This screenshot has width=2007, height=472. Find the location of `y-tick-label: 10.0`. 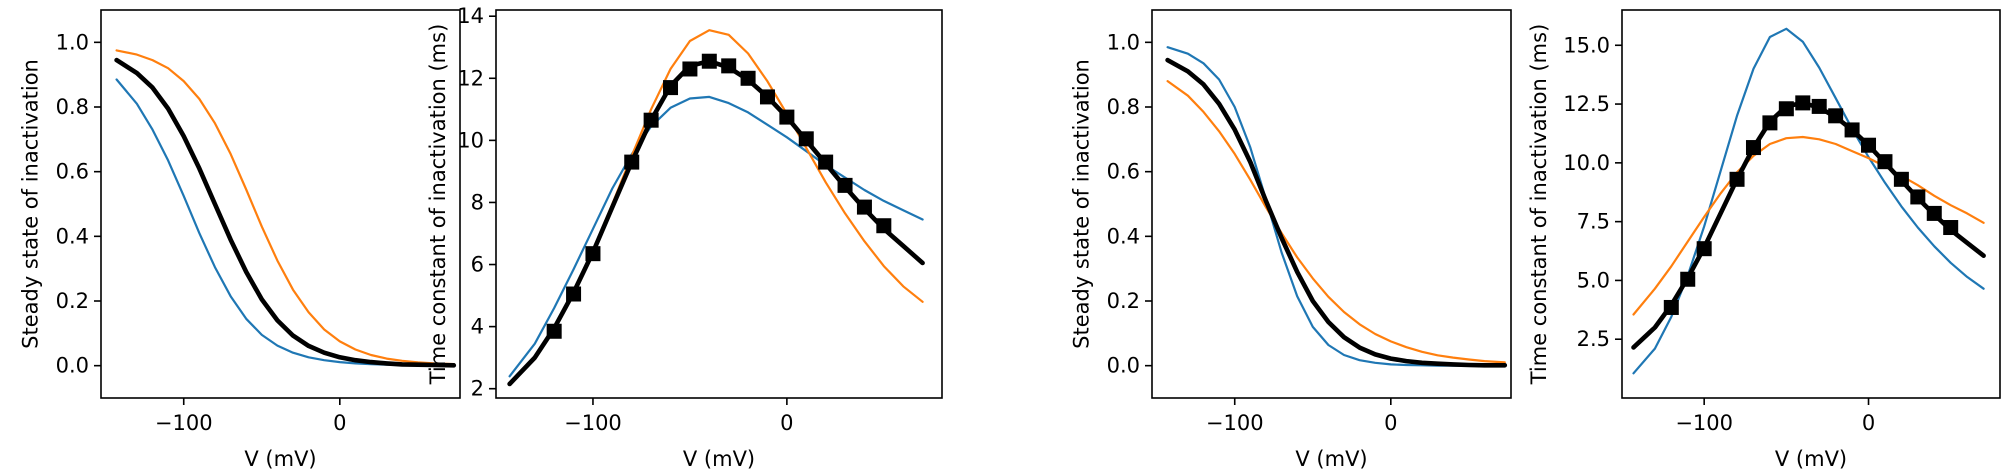

y-tick-label: 10.0 is located at coordinates (1586, 163).